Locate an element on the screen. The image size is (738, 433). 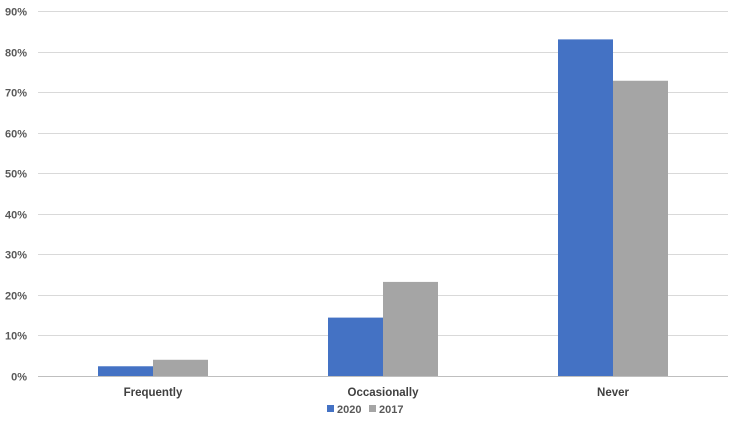
y-tick-label: 40% is located at coordinates (16, 216).